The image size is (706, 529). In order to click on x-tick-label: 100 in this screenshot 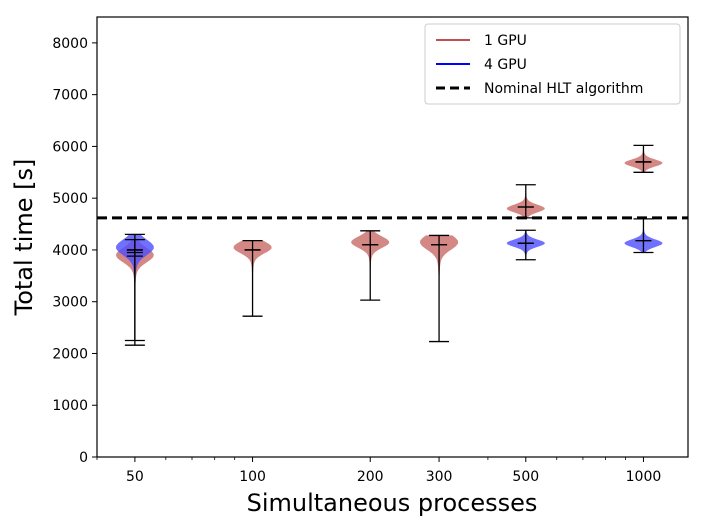, I will do `click(252, 477)`.